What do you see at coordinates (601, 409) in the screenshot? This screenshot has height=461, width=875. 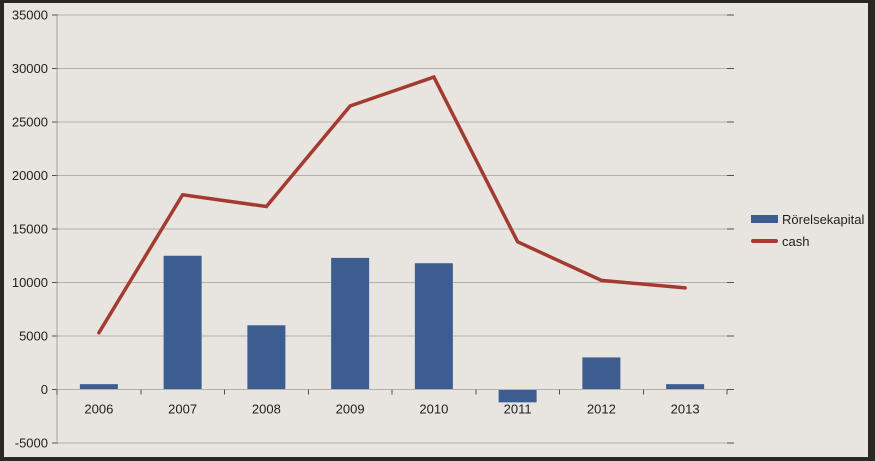 I see `x-tick-label-2012: 2012` at bounding box center [601, 409].